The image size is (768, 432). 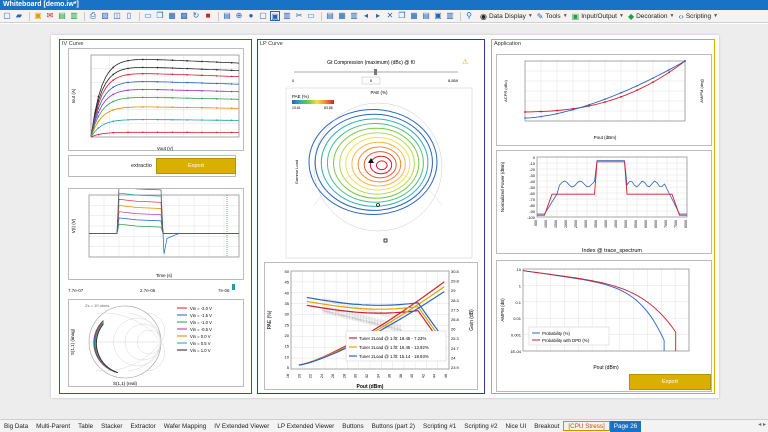 What do you see at coordinates (440, 426) in the screenshot?
I see `tab-10: Scripting #1` at bounding box center [440, 426].